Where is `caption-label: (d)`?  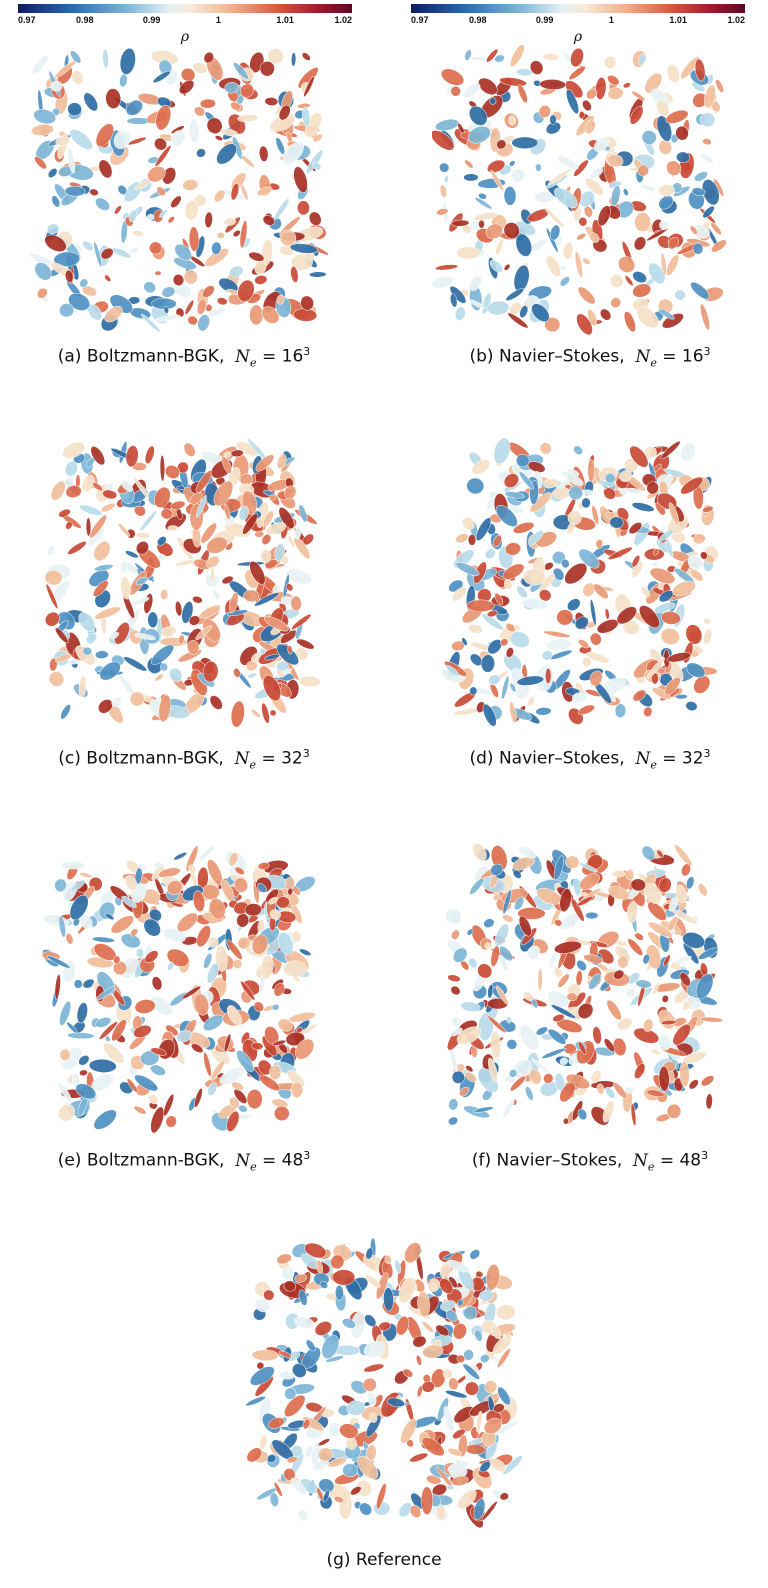
caption-label: (d) is located at coordinates (481, 758).